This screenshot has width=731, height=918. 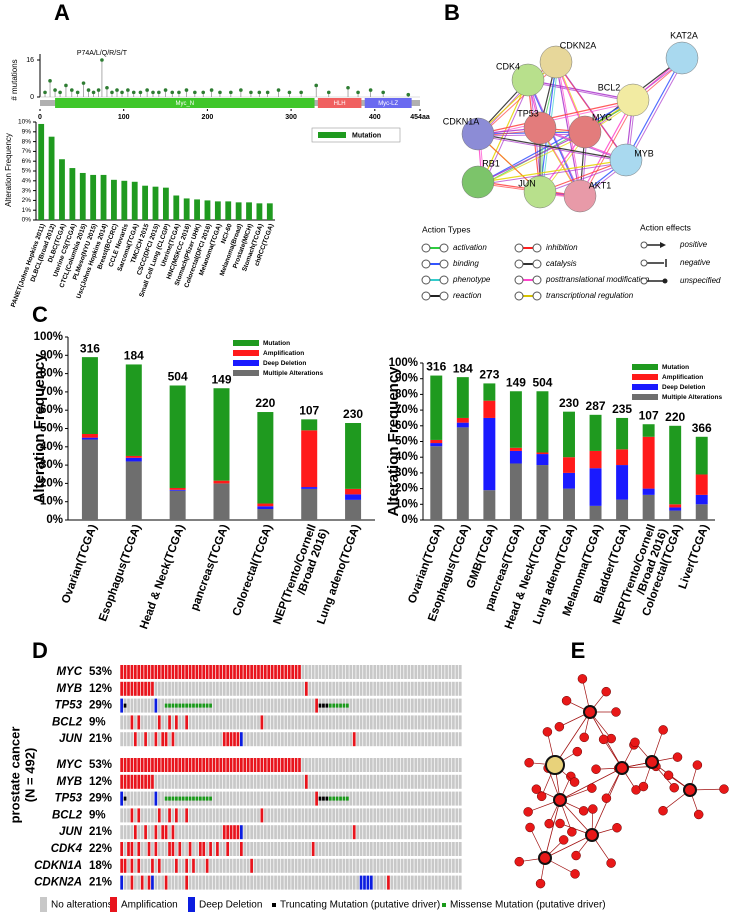 What do you see at coordinates (353, 414) in the screenshot?
I see `sample-count: 230` at bounding box center [353, 414].